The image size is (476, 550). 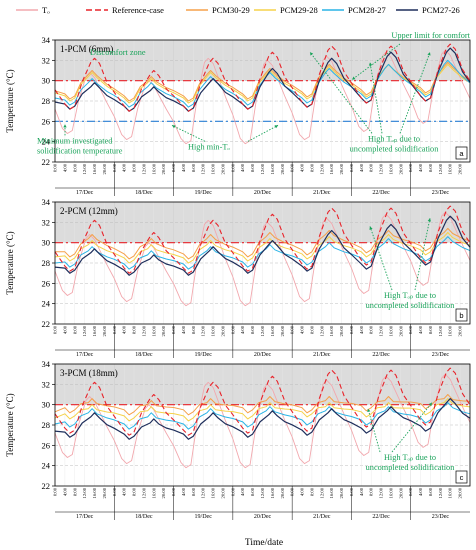 What do you see at coordinates (138, 10) in the screenshot?
I see `legend-label: Reference-case` at bounding box center [138, 10].